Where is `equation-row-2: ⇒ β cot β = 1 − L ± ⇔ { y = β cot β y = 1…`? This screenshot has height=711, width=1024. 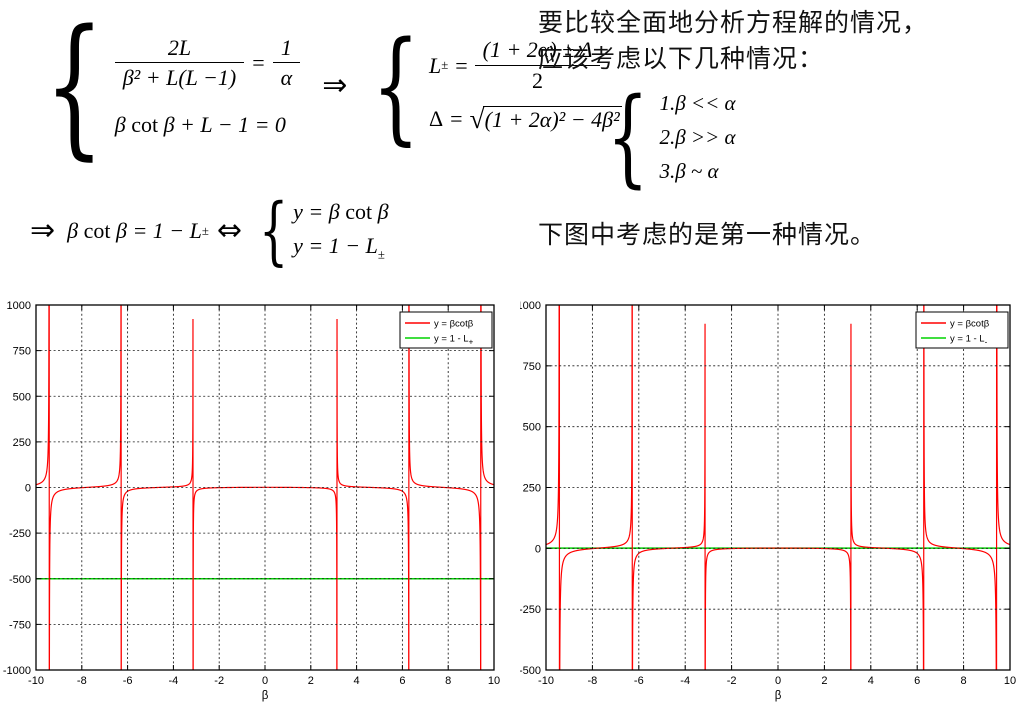 equation-row-2: ⇒ β cot β = 1 − L ± ⇔ { y = β cot β y = 1… is located at coordinates (209, 231).